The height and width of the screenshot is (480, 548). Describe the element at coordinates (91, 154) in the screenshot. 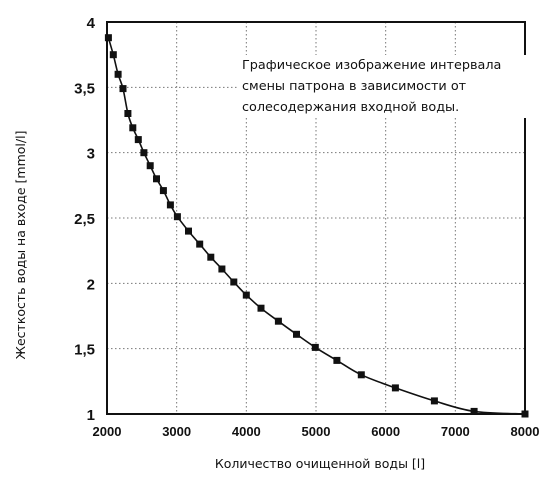

I see `y-tick-label: 3` at that location.